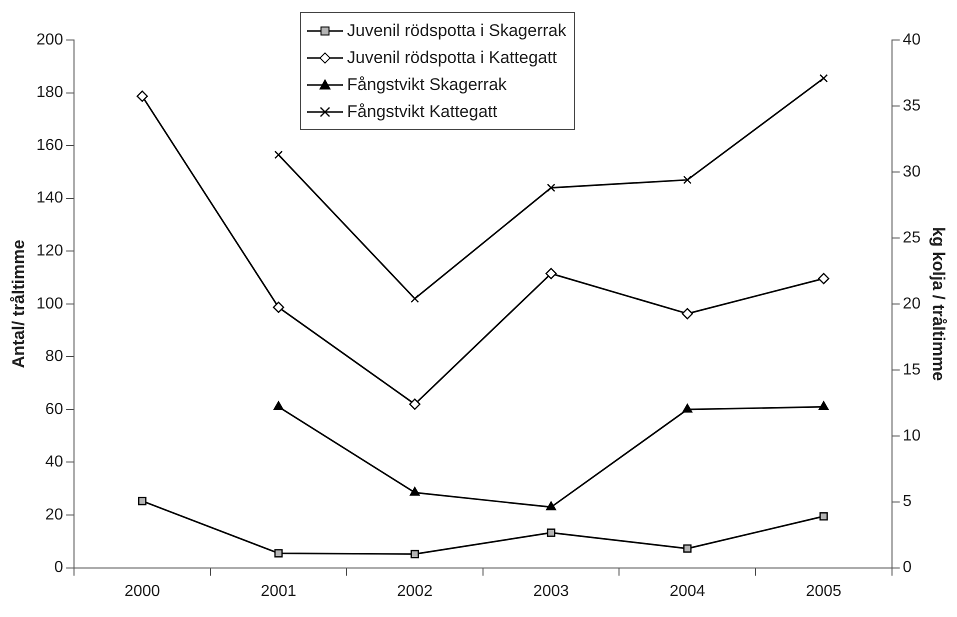  What do you see at coordinates (278, 591) in the screenshot?
I see `x-tick-label: 2001` at bounding box center [278, 591].